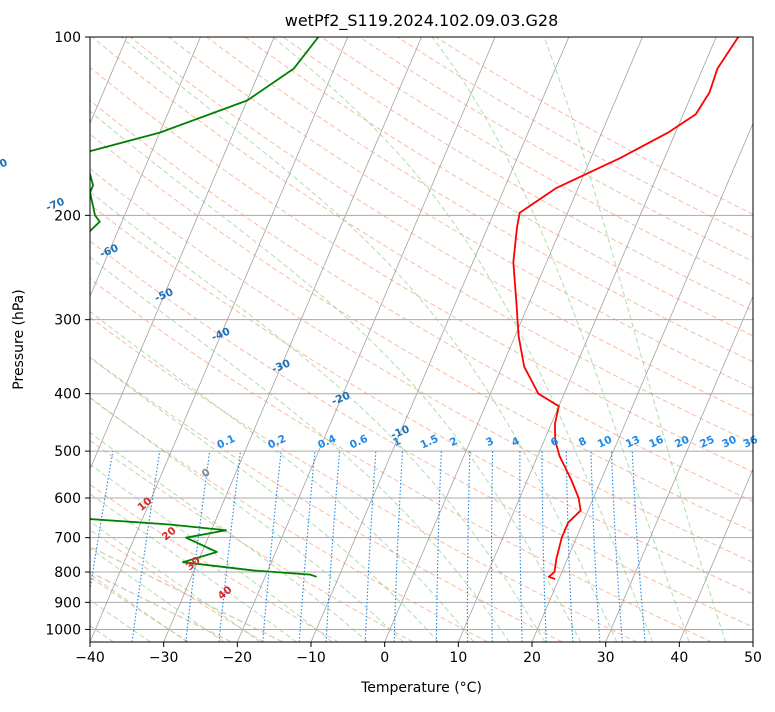 Image resolution: width=775 pixels, height=712 pixels. I want to click on x-tick-label: −10, so click(311, 658).